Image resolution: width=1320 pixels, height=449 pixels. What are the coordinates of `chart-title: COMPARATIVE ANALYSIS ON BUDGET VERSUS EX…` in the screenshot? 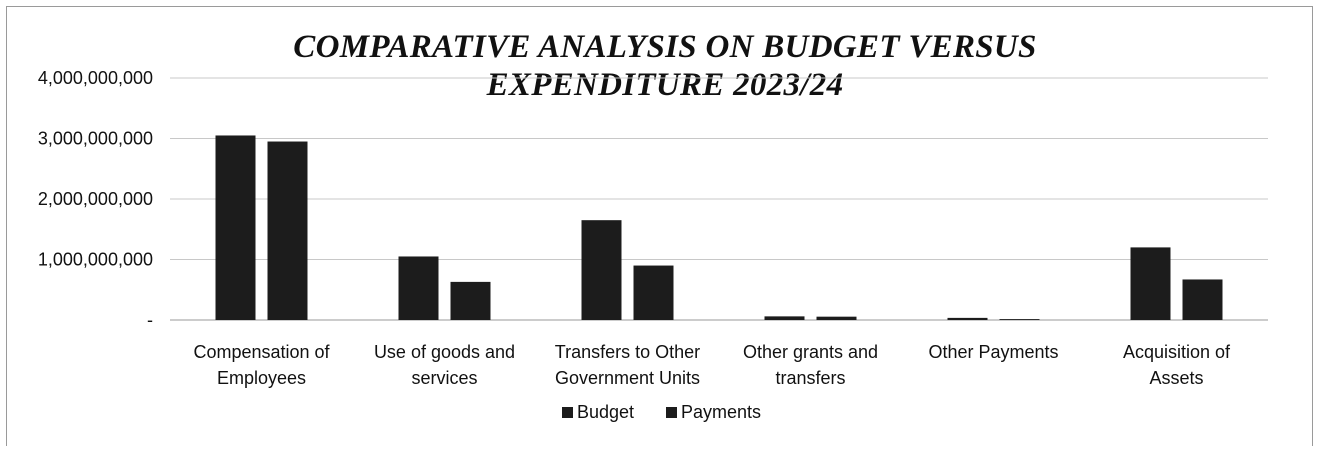 It's located at (665, 66).